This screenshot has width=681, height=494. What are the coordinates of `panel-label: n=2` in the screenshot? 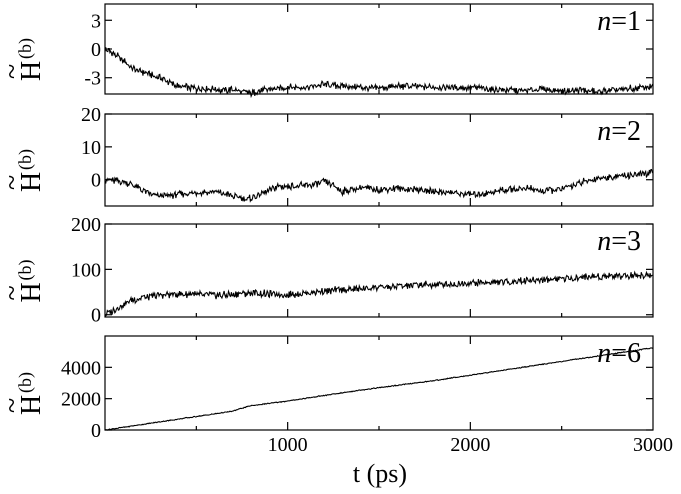 It's located at (619, 131).